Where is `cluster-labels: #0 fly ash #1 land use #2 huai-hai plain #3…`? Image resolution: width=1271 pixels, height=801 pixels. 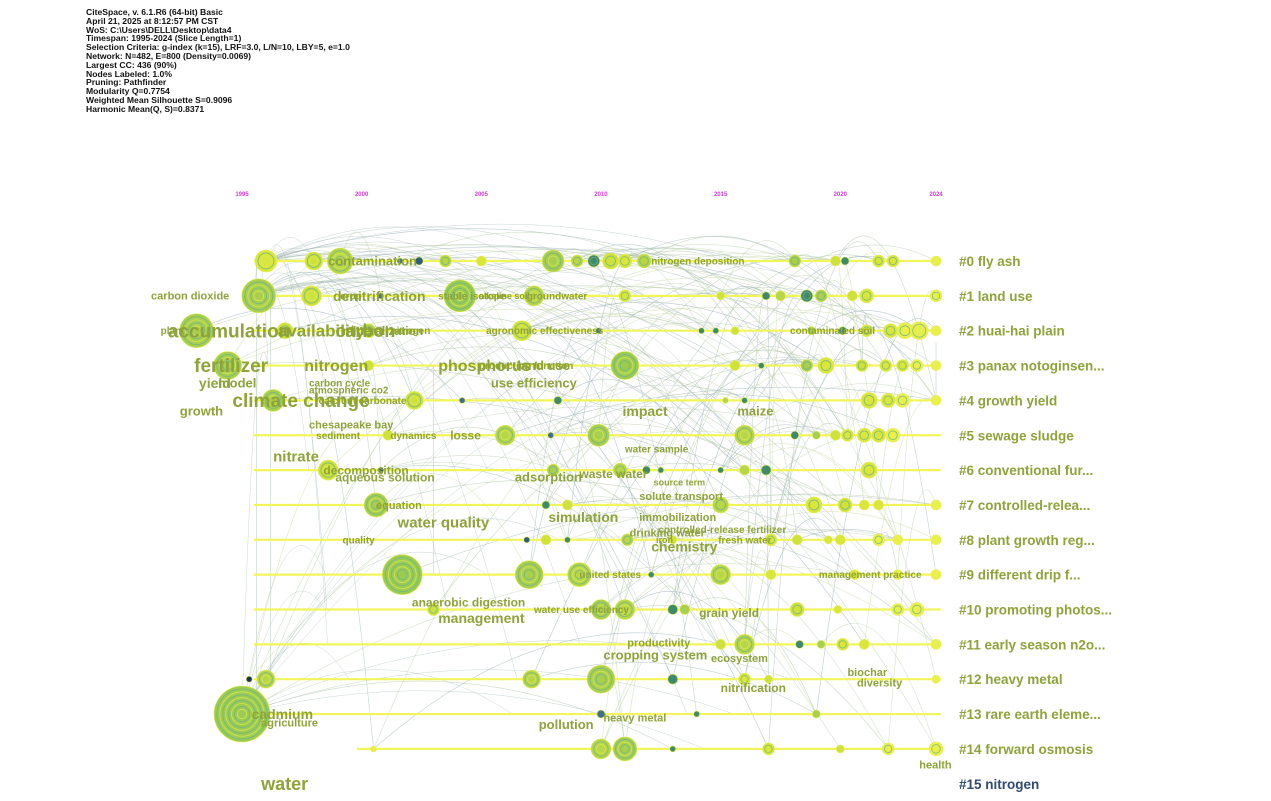
cluster-labels: #0 fly ash #1 land use #2 huai-hai plain #3… is located at coordinates (1035, 523).